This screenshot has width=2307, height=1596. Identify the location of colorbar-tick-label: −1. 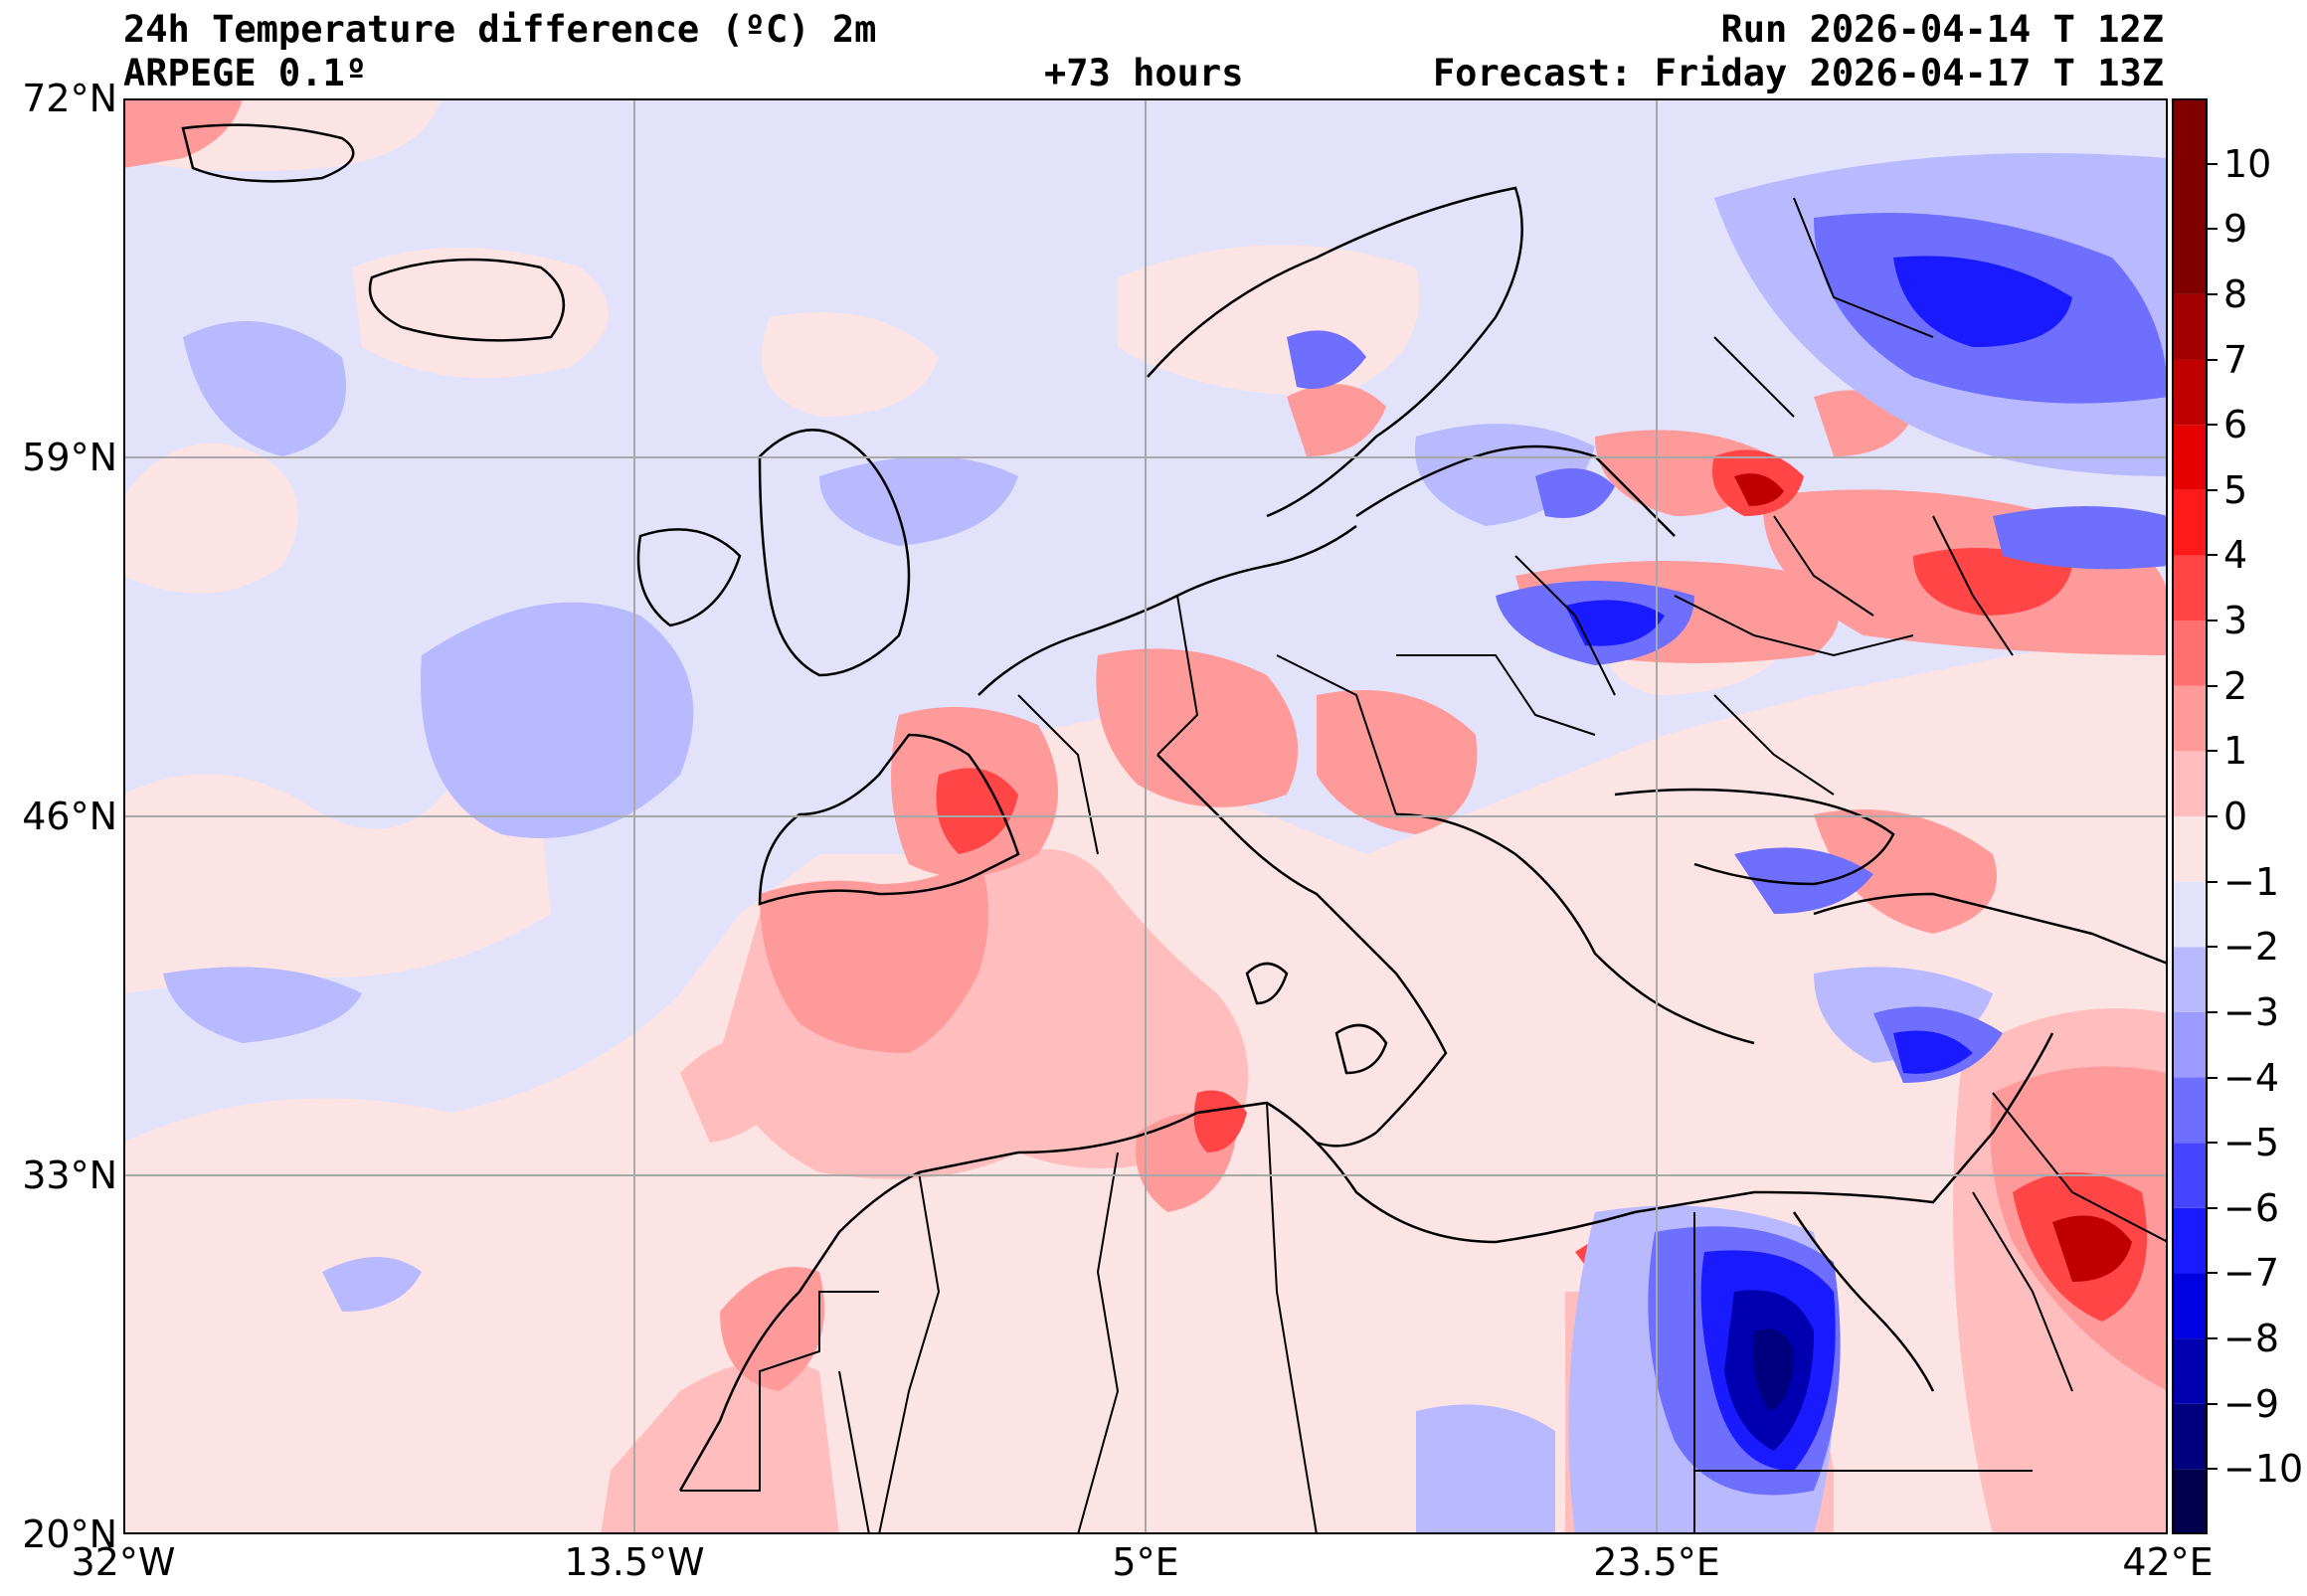
(2251, 882).